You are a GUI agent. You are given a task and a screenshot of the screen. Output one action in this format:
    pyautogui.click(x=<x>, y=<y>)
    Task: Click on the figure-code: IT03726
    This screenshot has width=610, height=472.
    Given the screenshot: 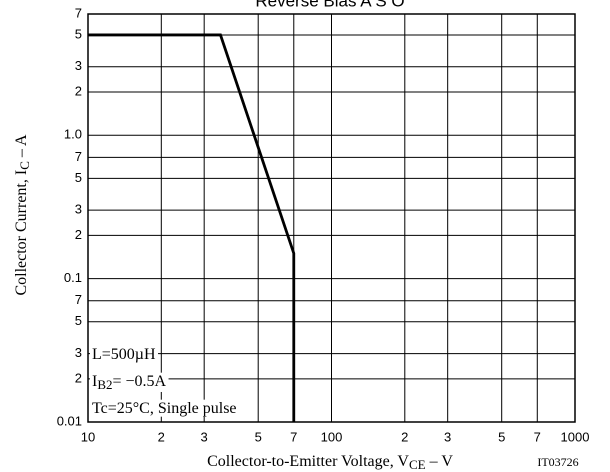 What is the action you would take?
    pyautogui.click(x=557, y=462)
    